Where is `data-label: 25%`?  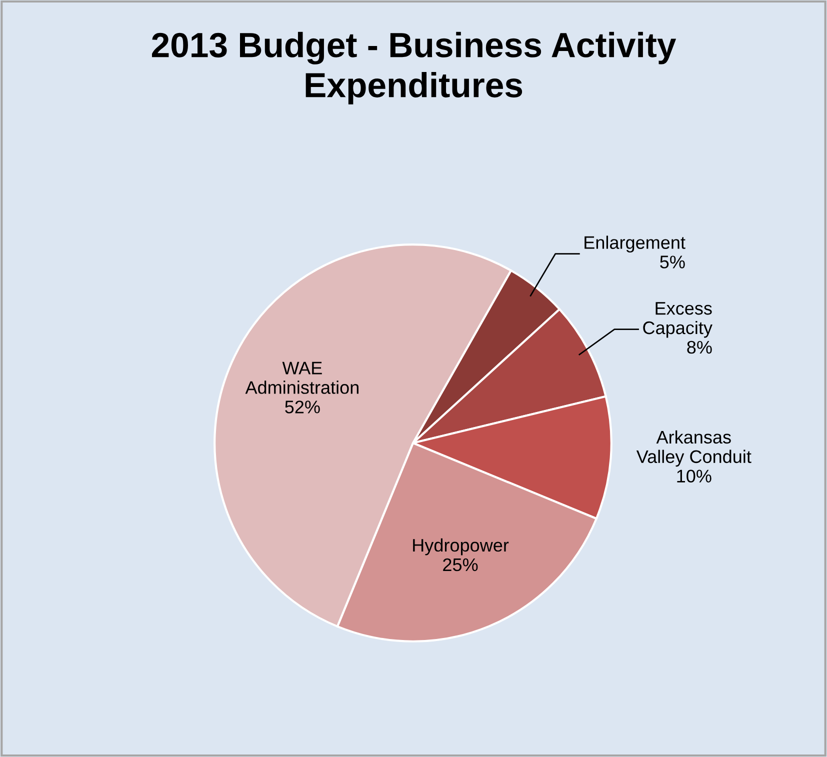 data-label: 25% is located at coordinates (460, 565).